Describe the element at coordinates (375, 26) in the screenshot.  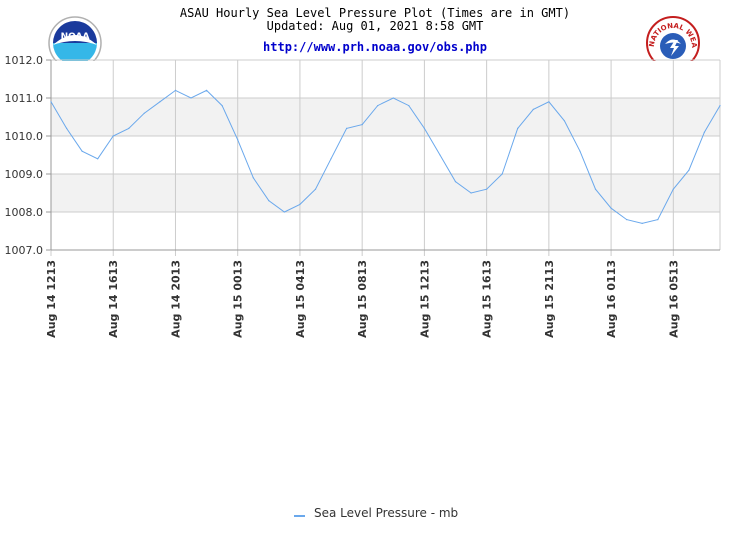
I see `updated-timestamp: Updated: Aug 01, 2021 8:58 GMT` at that location.